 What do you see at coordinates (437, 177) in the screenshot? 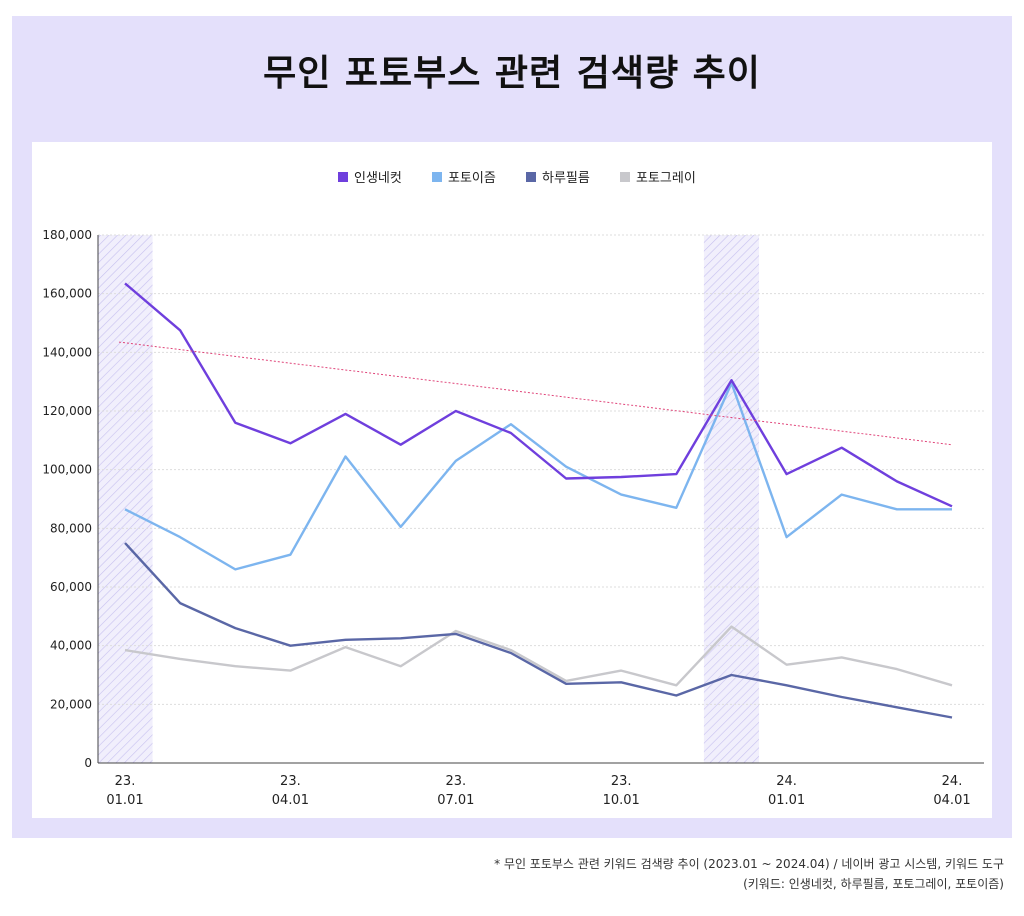
I see `legend-swatch-포토이즘` at bounding box center [437, 177].